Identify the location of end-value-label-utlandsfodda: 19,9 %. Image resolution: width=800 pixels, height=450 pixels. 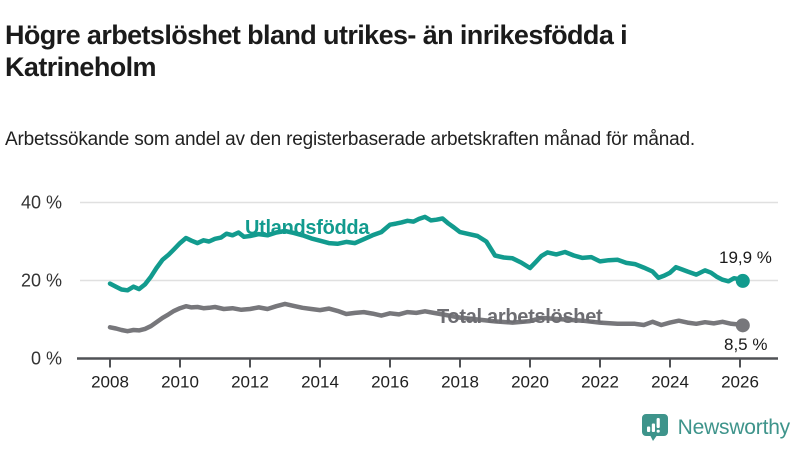
(745, 257).